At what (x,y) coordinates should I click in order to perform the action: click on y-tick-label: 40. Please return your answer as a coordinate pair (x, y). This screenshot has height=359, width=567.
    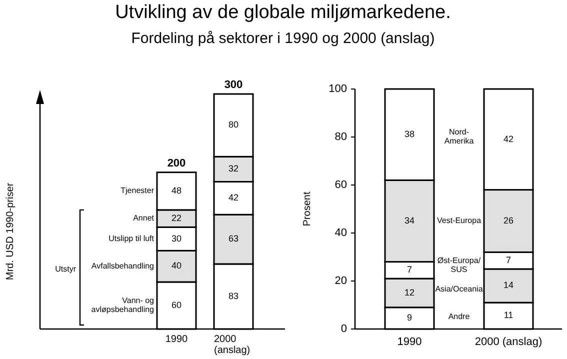
    Looking at the image, I should click on (340, 232).